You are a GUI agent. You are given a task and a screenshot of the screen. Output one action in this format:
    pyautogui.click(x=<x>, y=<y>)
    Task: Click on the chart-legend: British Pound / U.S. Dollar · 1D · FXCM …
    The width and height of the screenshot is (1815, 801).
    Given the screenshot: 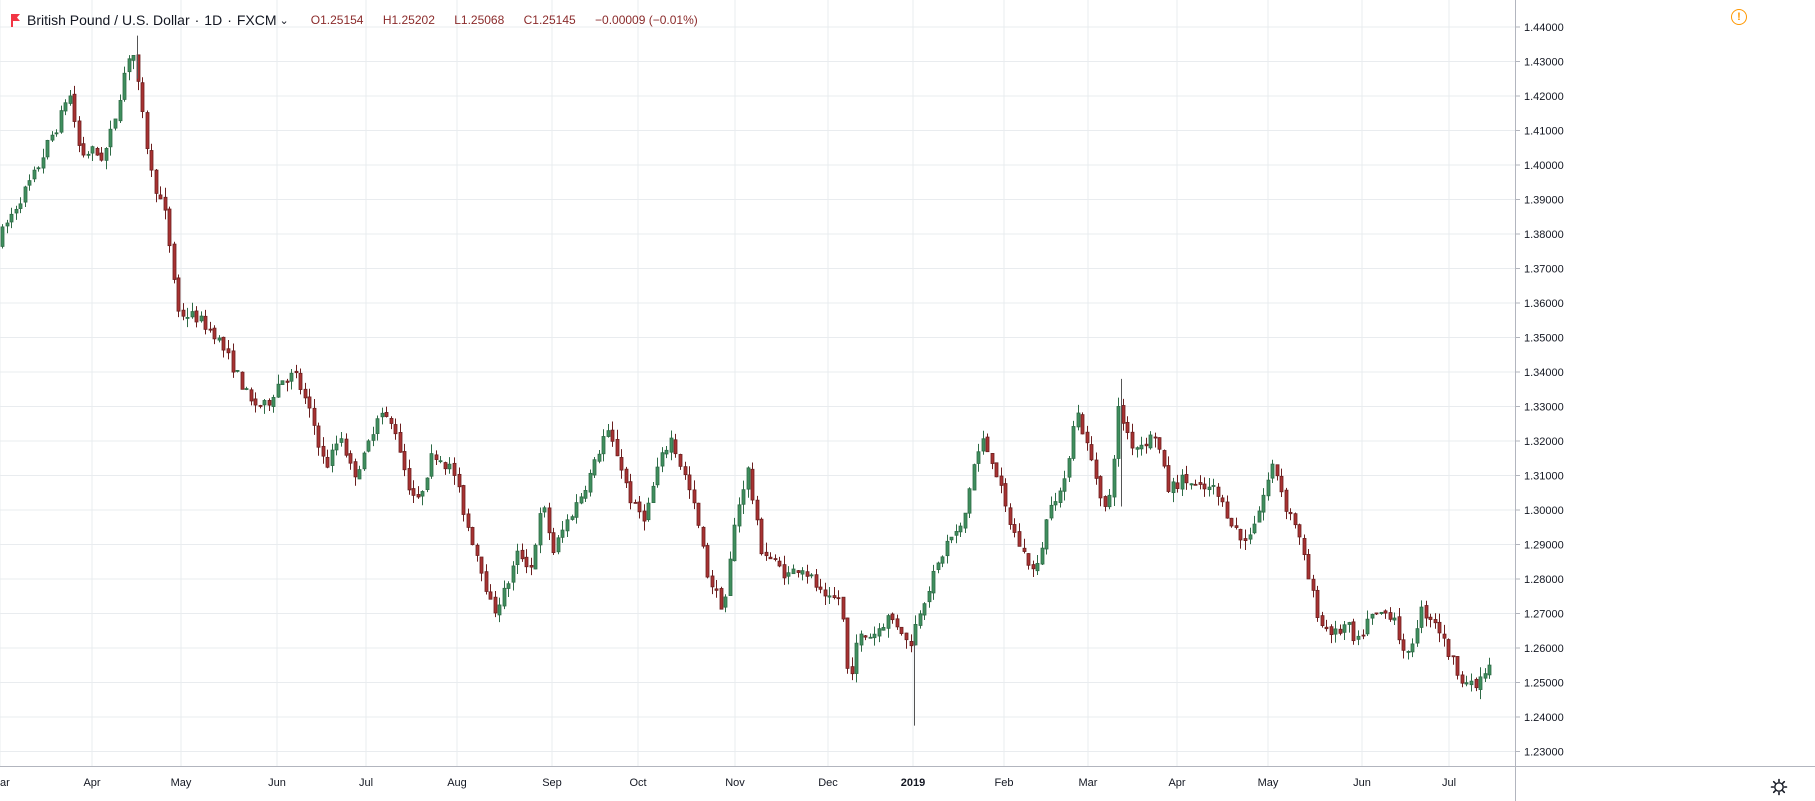 What is the action you would take?
    pyautogui.click(x=362, y=20)
    